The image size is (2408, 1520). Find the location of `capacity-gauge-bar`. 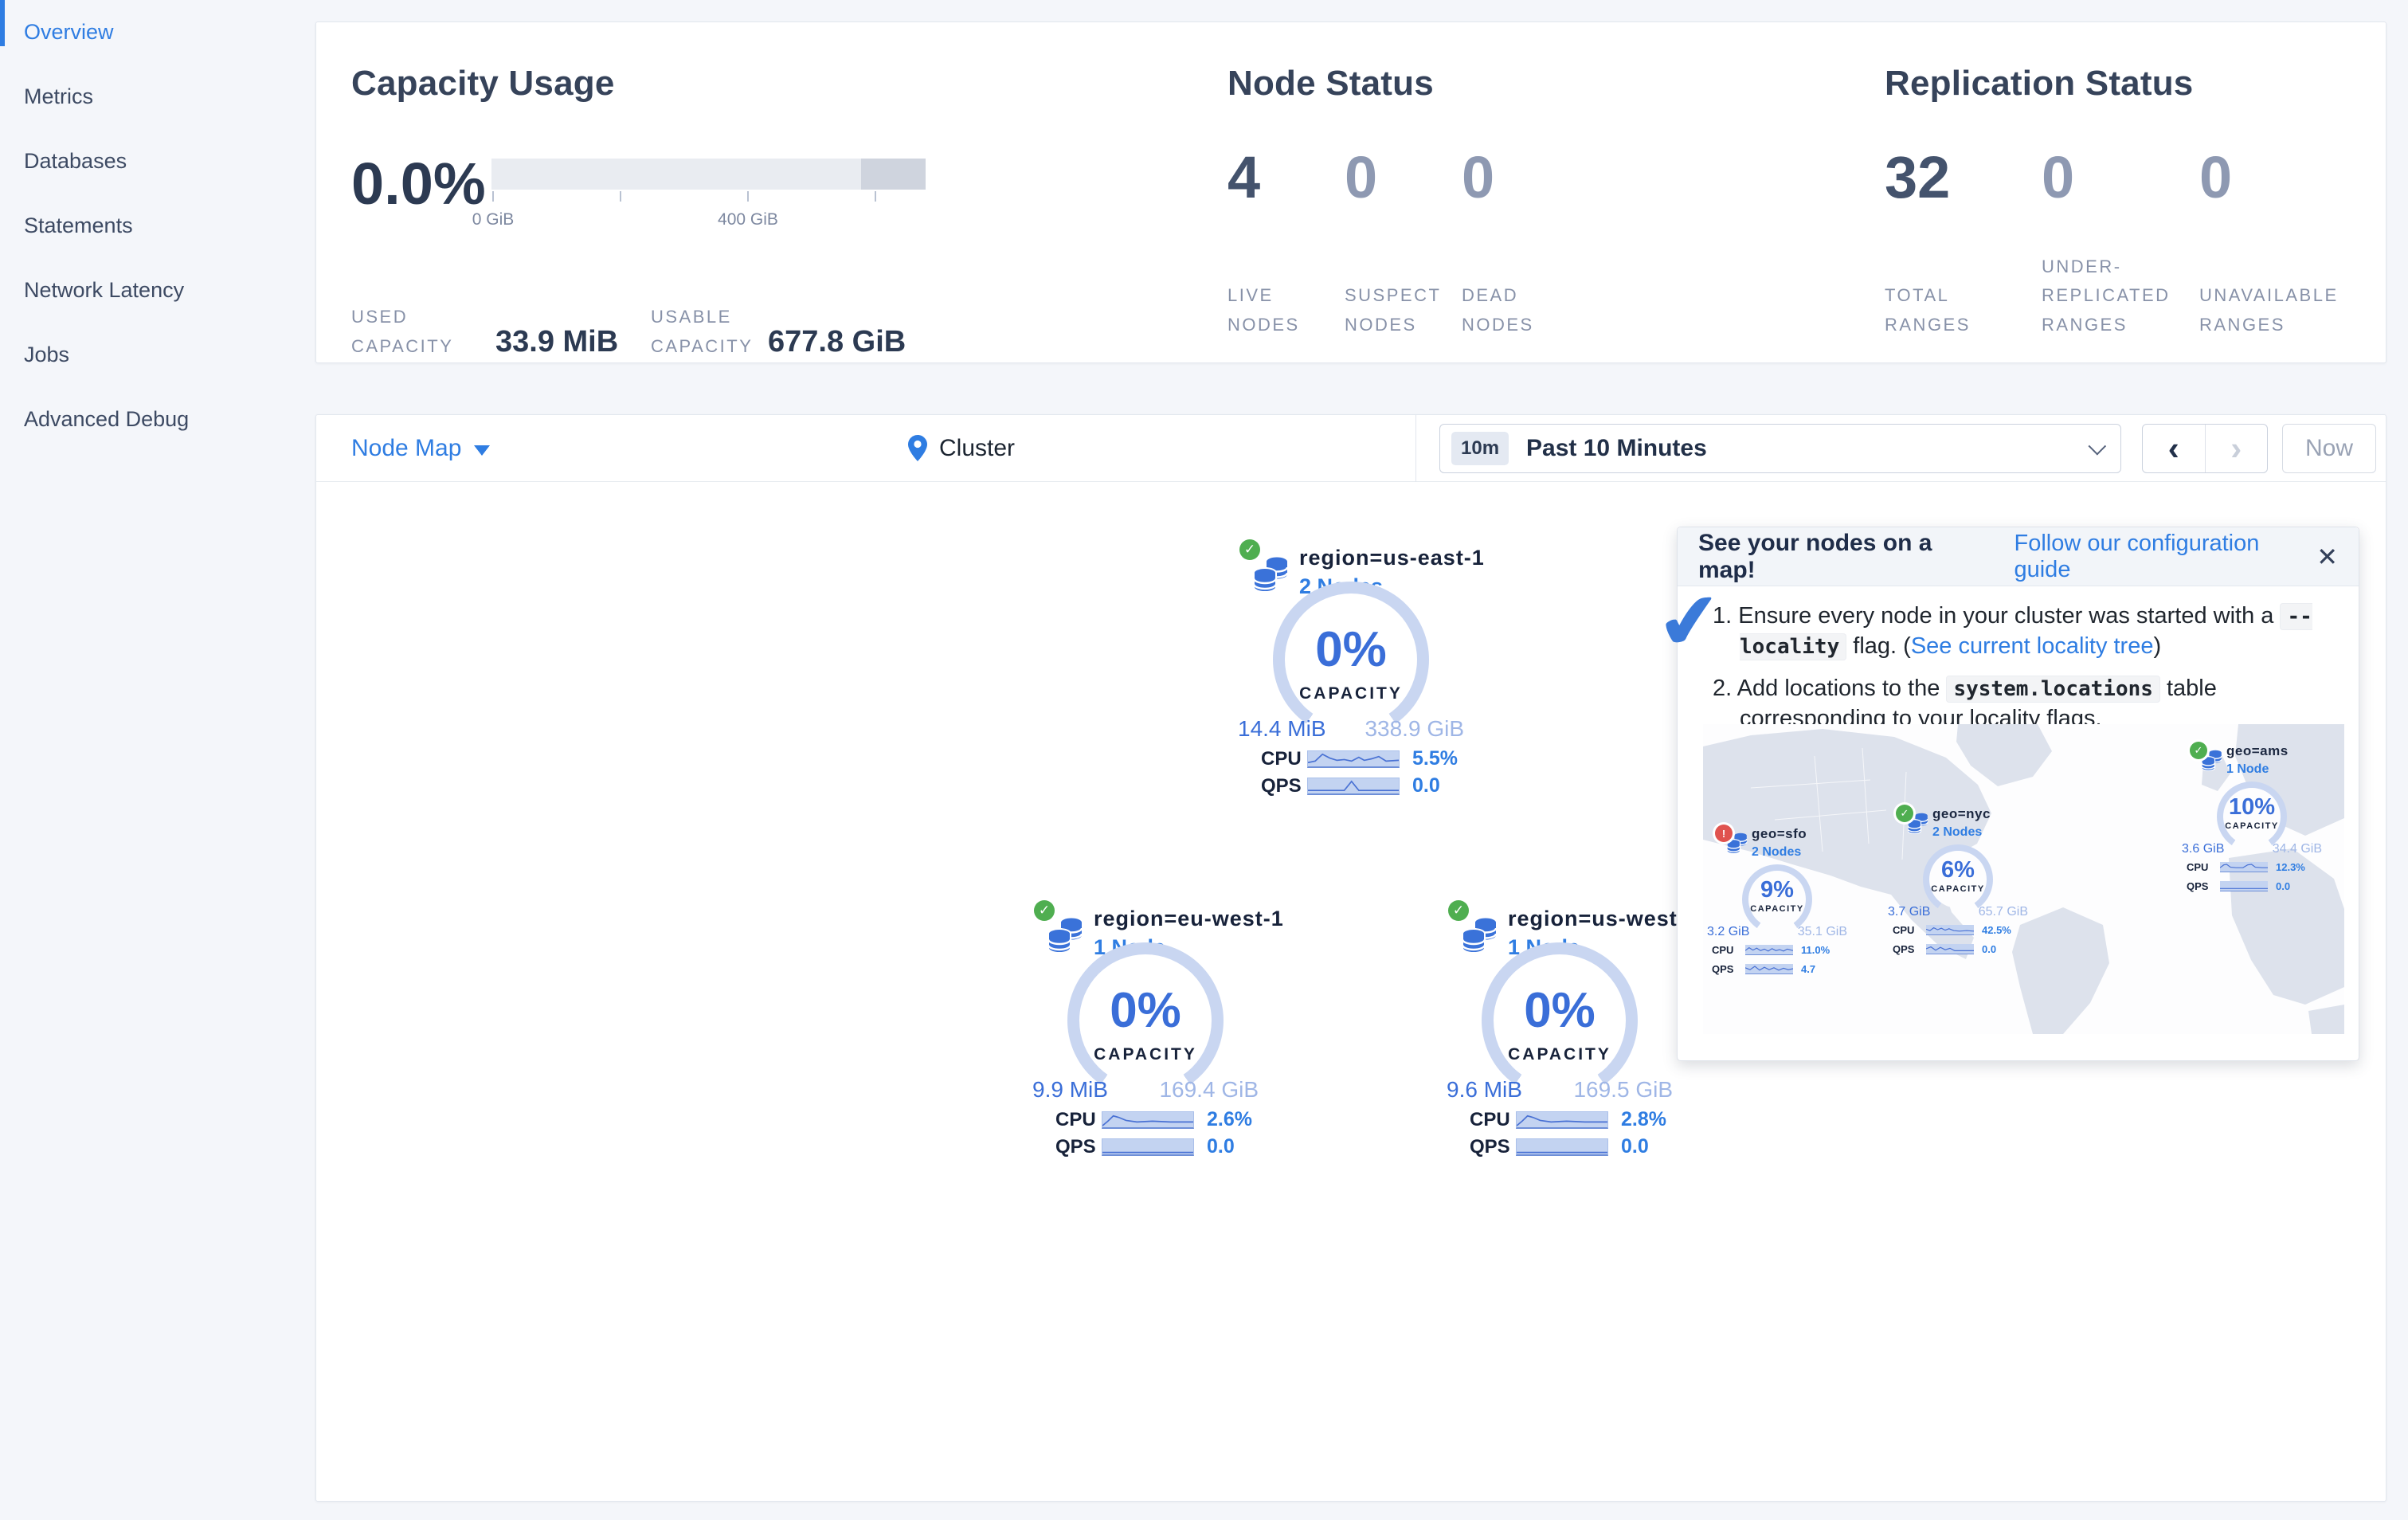

capacity-gauge-bar is located at coordinates (709, 174).